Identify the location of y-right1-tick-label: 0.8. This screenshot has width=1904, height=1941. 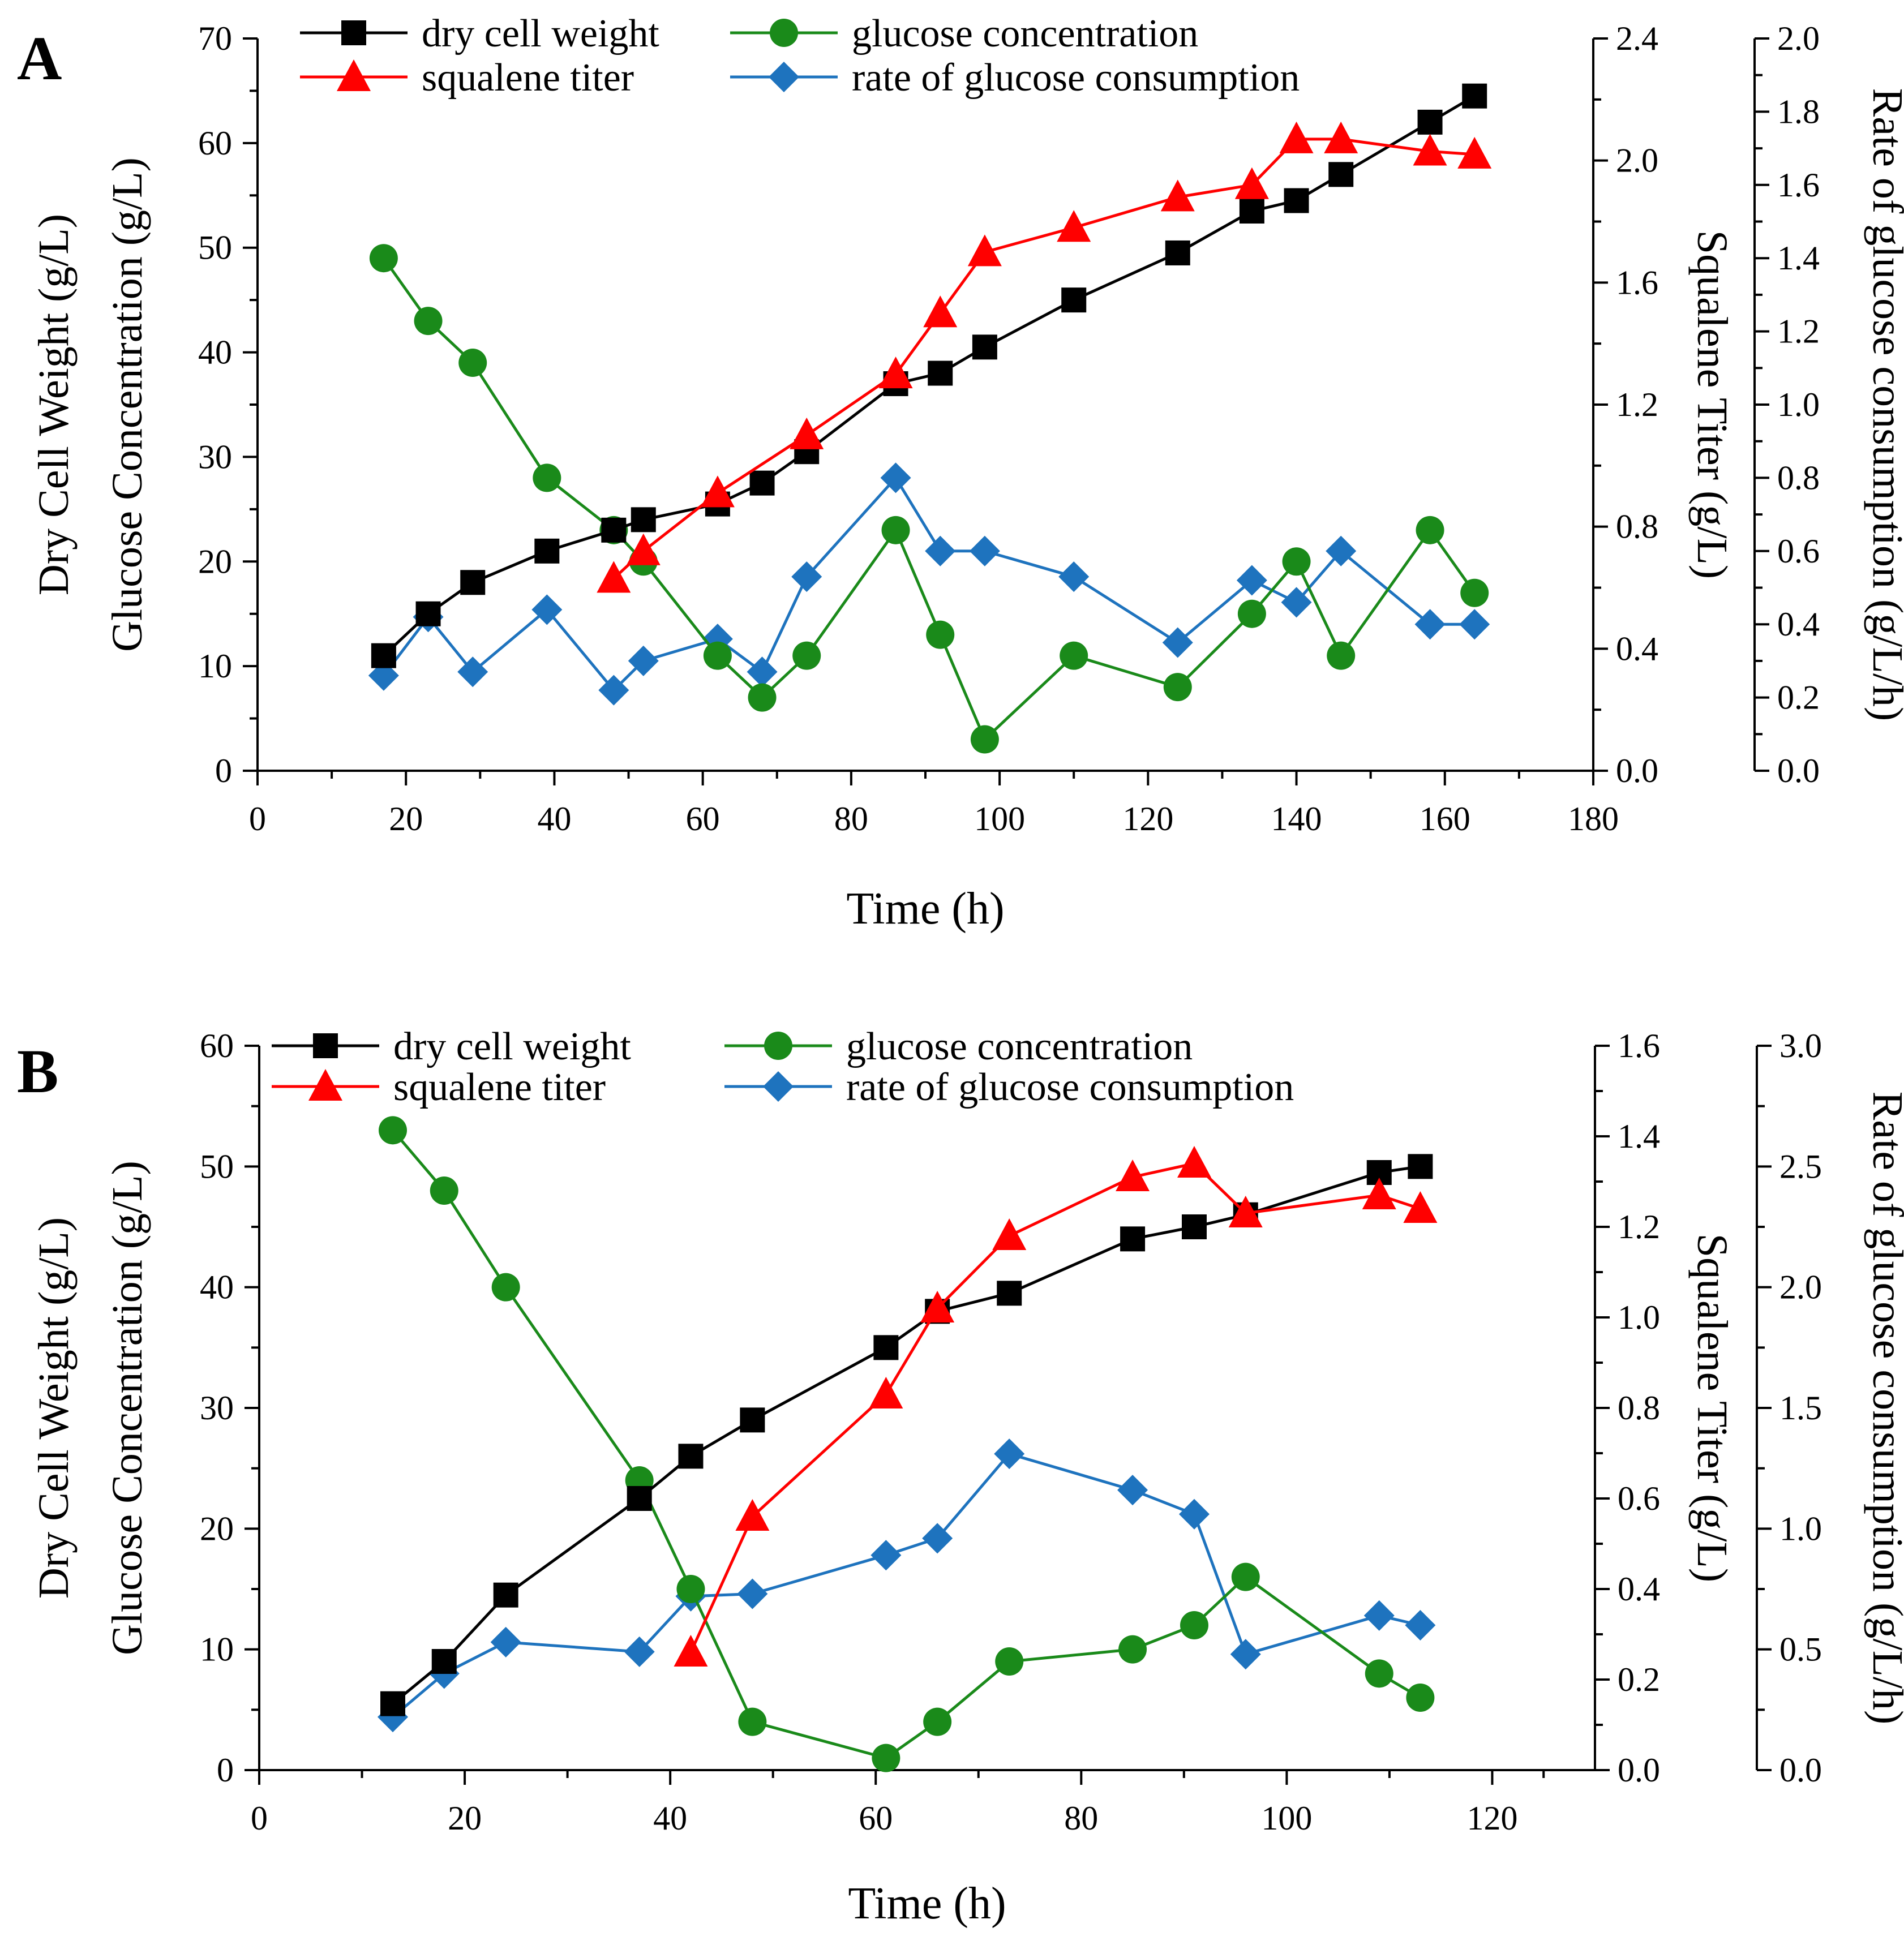
(1637, 527).